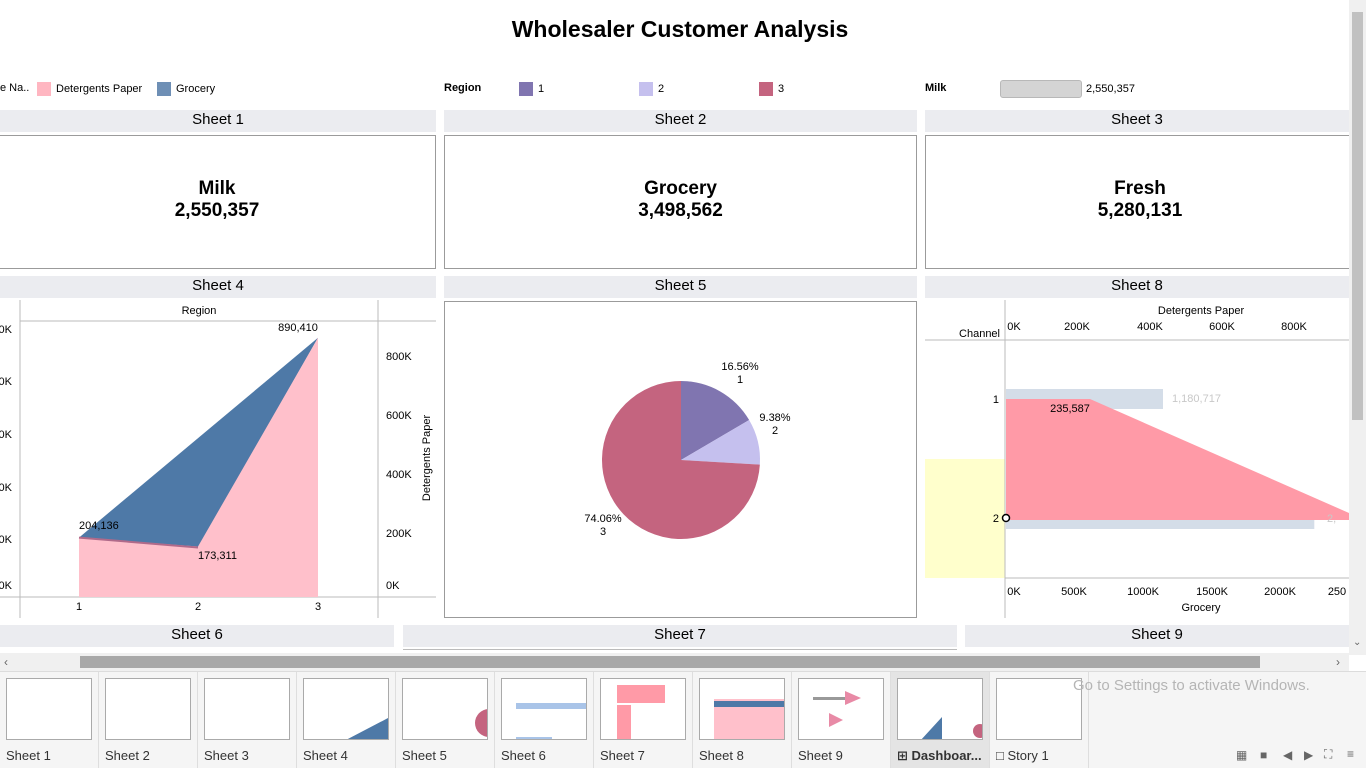  What do you see at coordinates (196, 89) in the screenshot?
I see `legend-item-grocery: Grocery` at bounding box center [196, 89].